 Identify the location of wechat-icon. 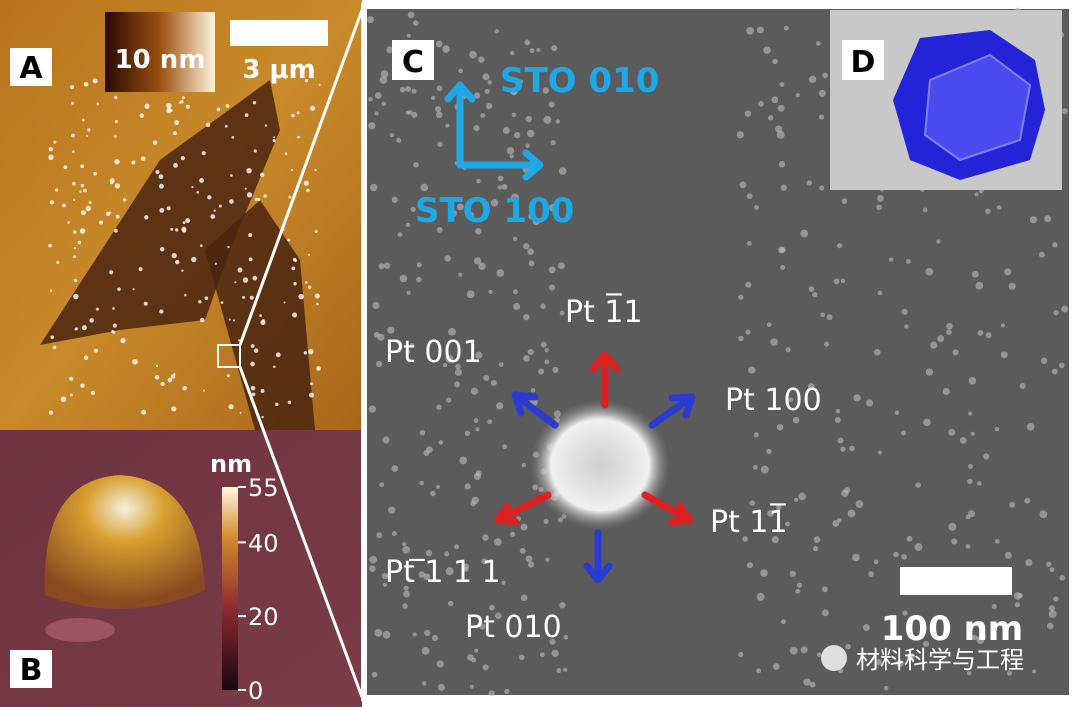
(834, 658).